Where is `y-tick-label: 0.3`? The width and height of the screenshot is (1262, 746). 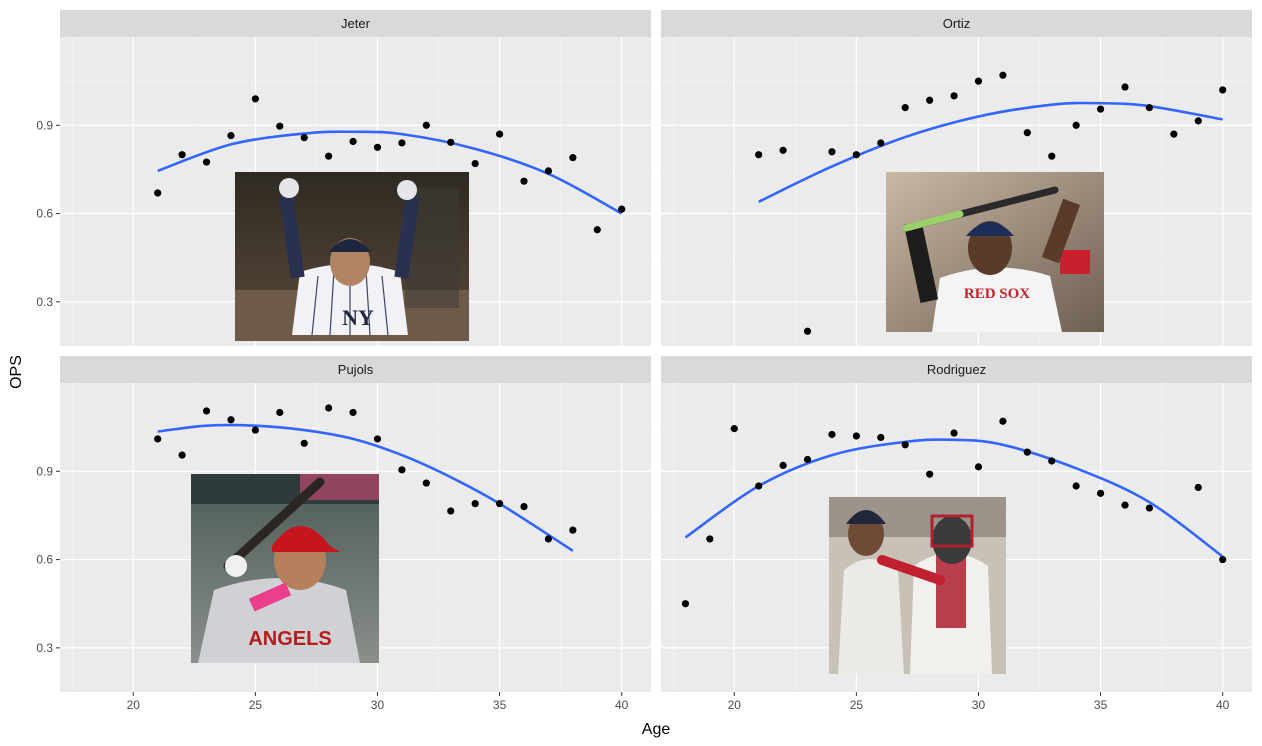 y-tick-label: 0.3 is located at coordinates (44, 648).